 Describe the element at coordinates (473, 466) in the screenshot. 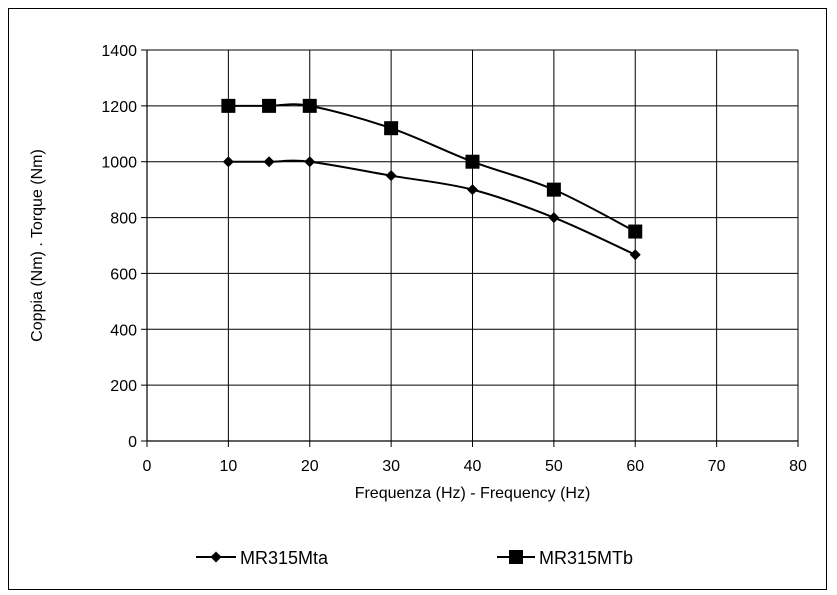

I see `x-tick-label: 40` at that location.